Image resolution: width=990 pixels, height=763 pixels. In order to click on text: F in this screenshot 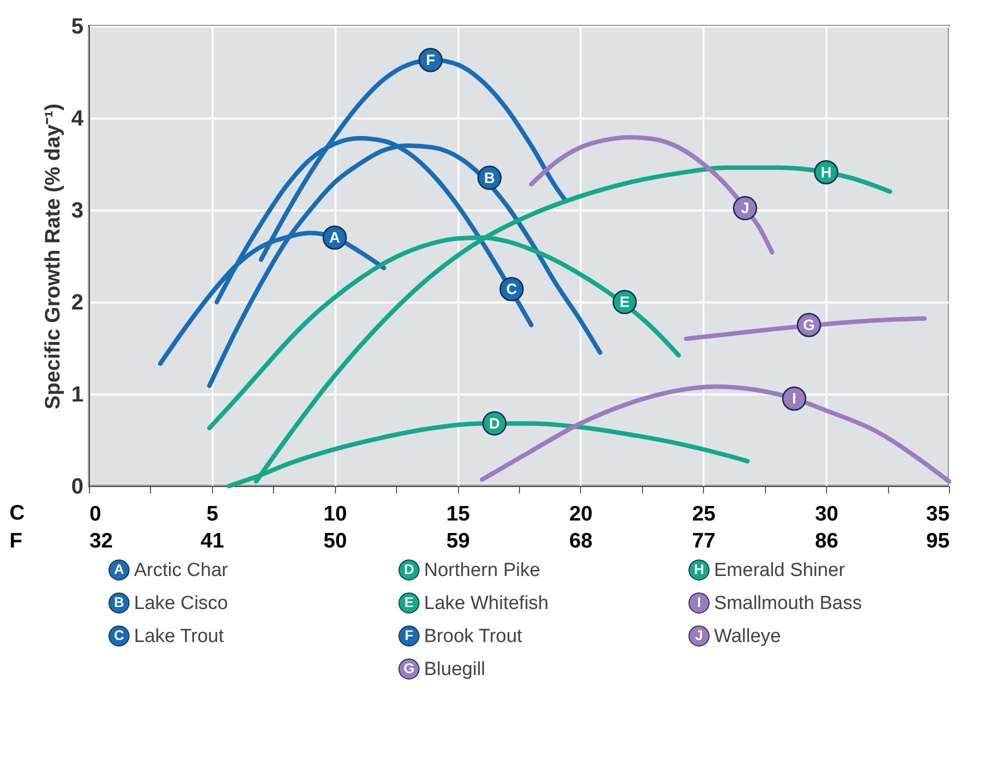, I will do `click(409, 635)`.